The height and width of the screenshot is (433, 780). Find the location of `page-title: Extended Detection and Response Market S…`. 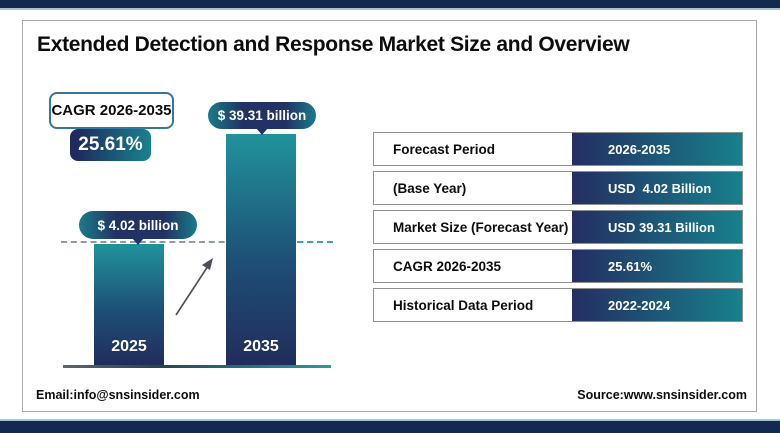

page-title: Extended Detection and Response Market S… is located at coordinates (333, 44).